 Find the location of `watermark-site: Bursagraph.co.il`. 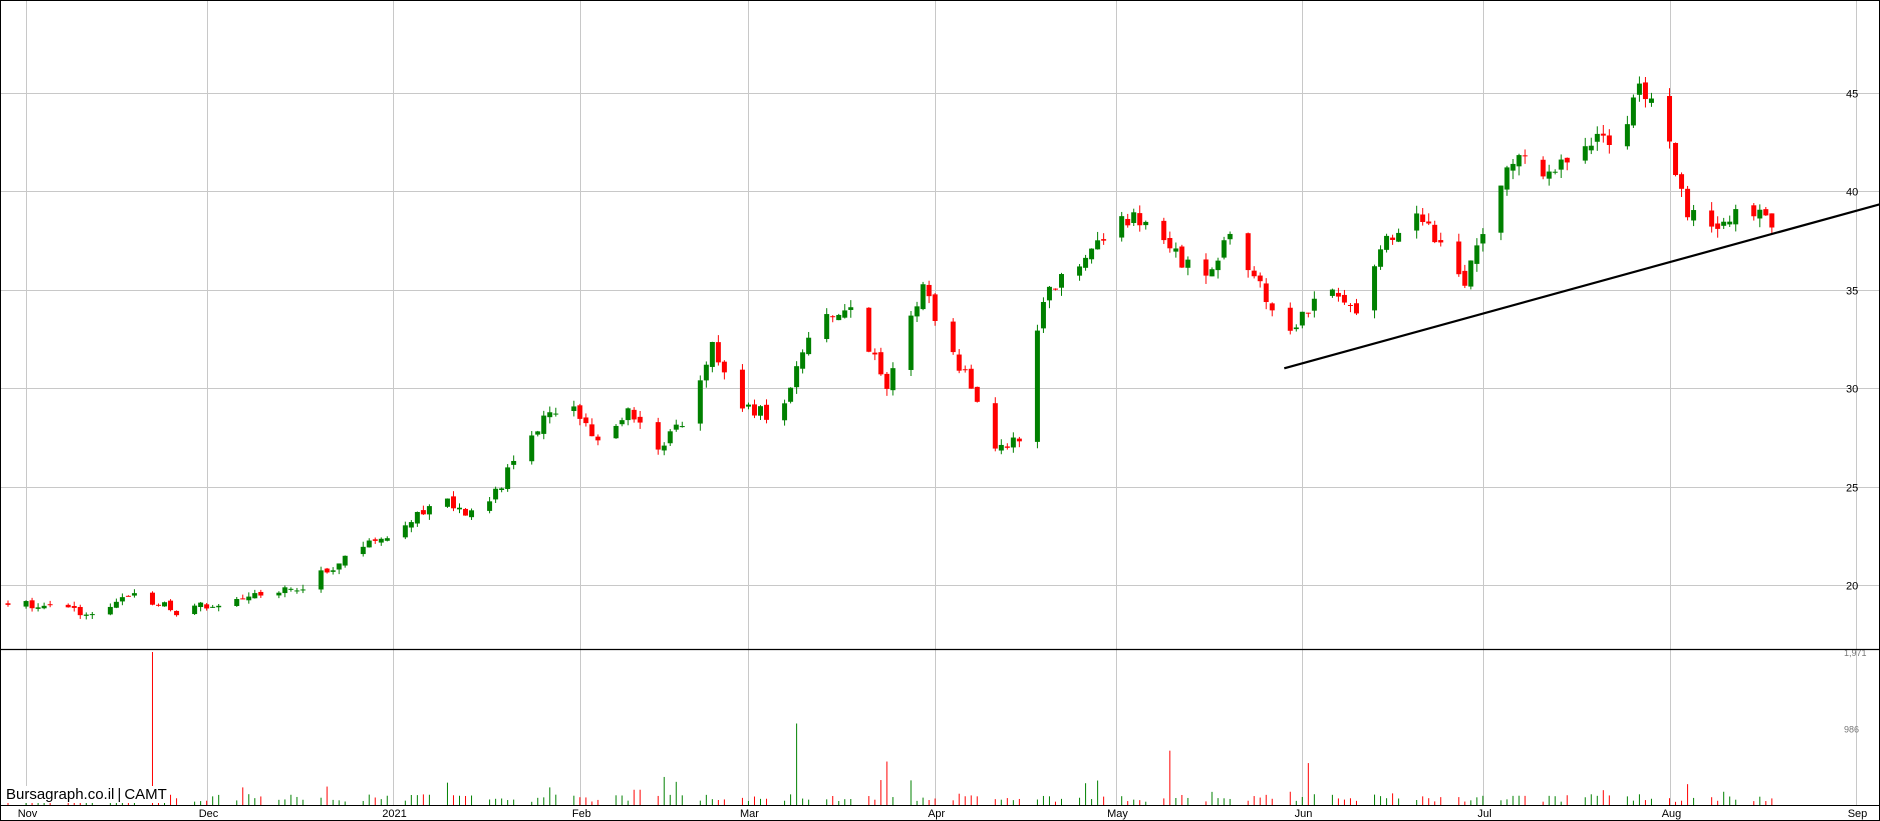

watermark-site: Bursagraph.co.il is located at coordinates (60, 794).